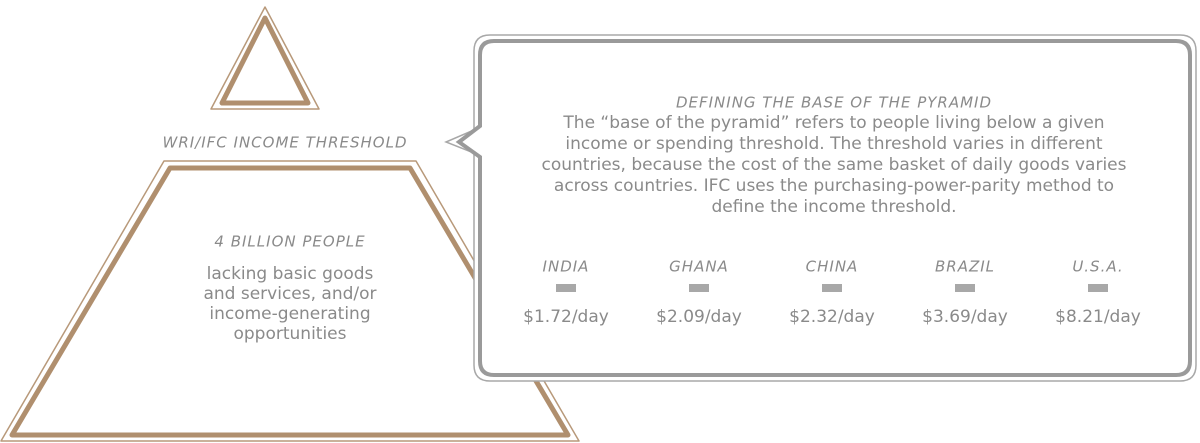 The height and width of the screenshot is (443, 1200). What do you see at coordinates (1098, 317) in the screenshot?
I see `country-threshold: $8.21/day` at bounding box center [1098, 317].